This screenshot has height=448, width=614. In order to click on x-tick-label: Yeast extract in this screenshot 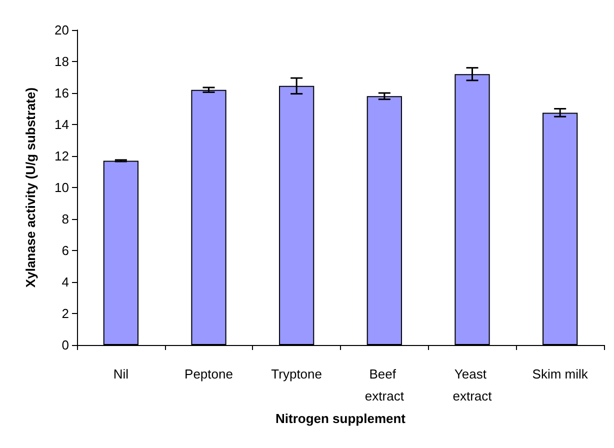, I will do `click(472, 385)`.